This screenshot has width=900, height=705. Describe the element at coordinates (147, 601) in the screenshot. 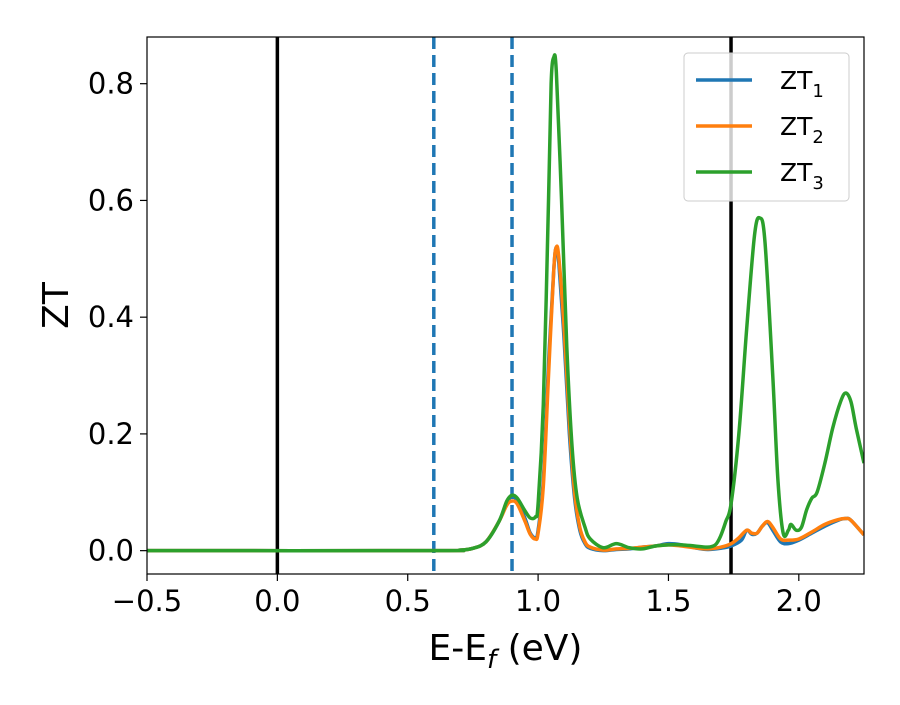

I see `x-tick-label: −0.5` at that location.